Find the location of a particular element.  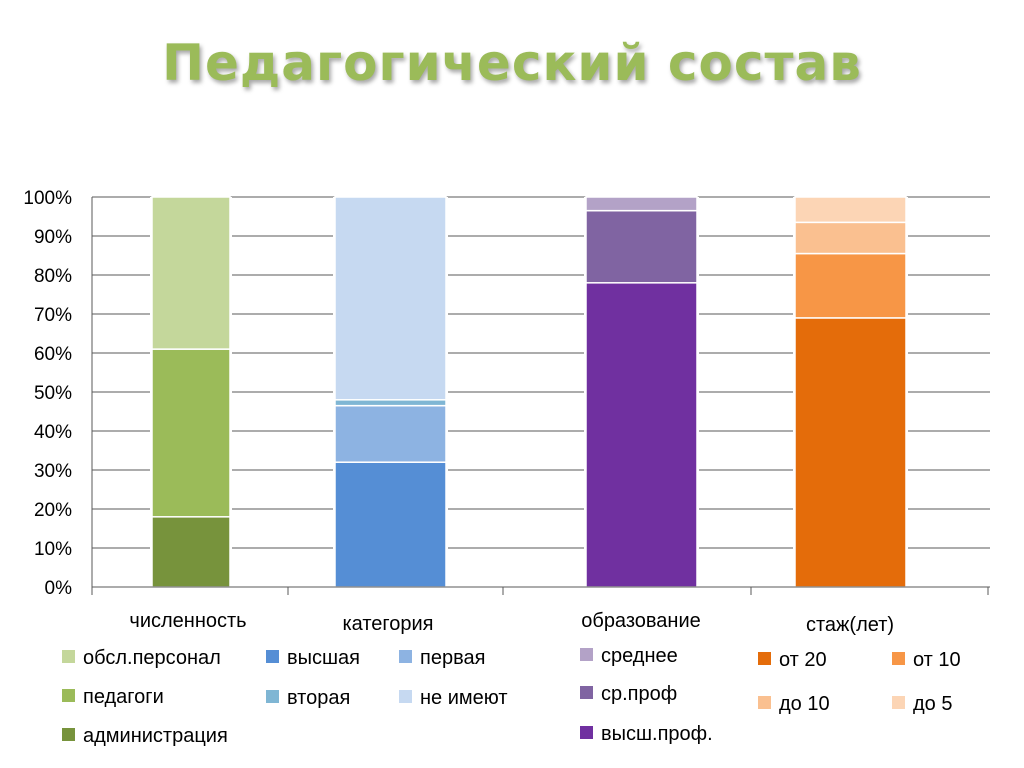

y-tick-label: 70% is located at coordinates (53, 315).